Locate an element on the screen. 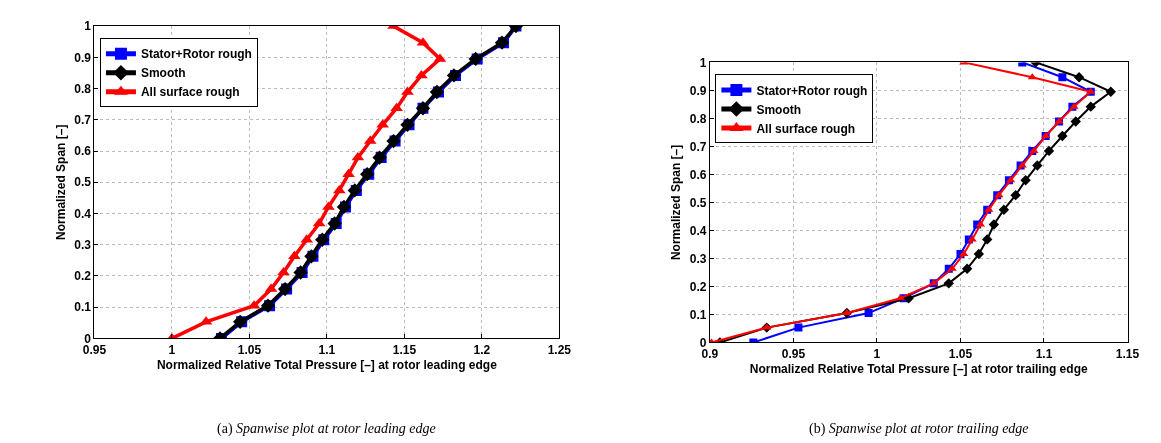  x-axis-title: Normalized Relative Total Pressure [–] at rotor trailing edge is located at coordinates (918, 368).